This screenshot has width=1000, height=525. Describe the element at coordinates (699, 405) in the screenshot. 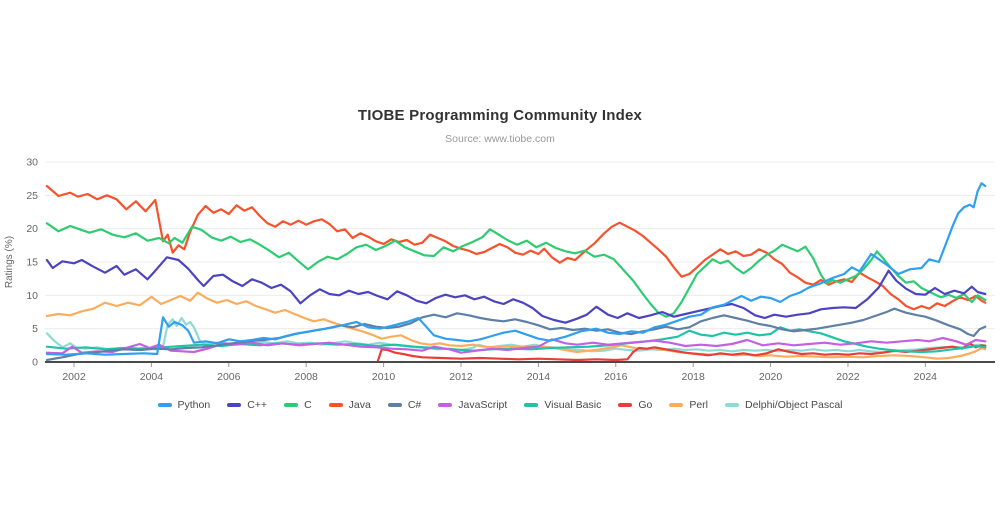

I see `legend-label: Perl` at that location.